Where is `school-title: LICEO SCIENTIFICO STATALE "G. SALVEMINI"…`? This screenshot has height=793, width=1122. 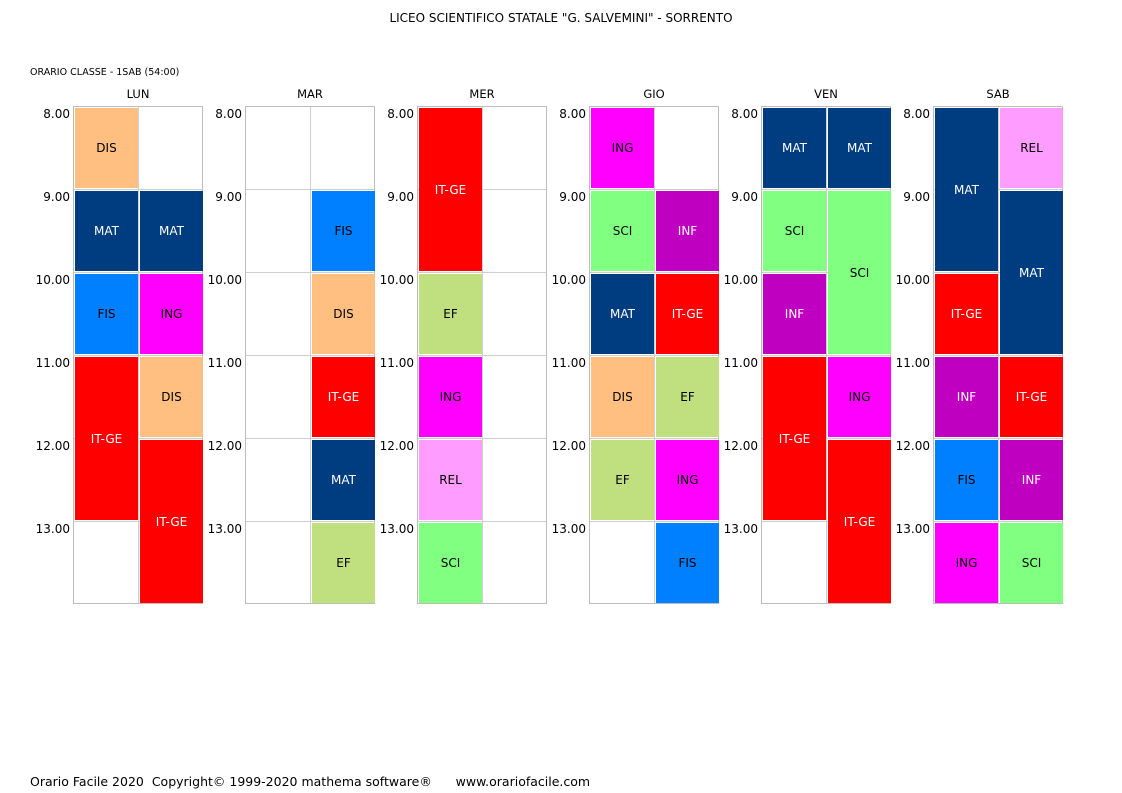 school-title: LICEO SCIENTIFICO STATALE "G. SALVEMINI"… is located at coordinates (561, 18).